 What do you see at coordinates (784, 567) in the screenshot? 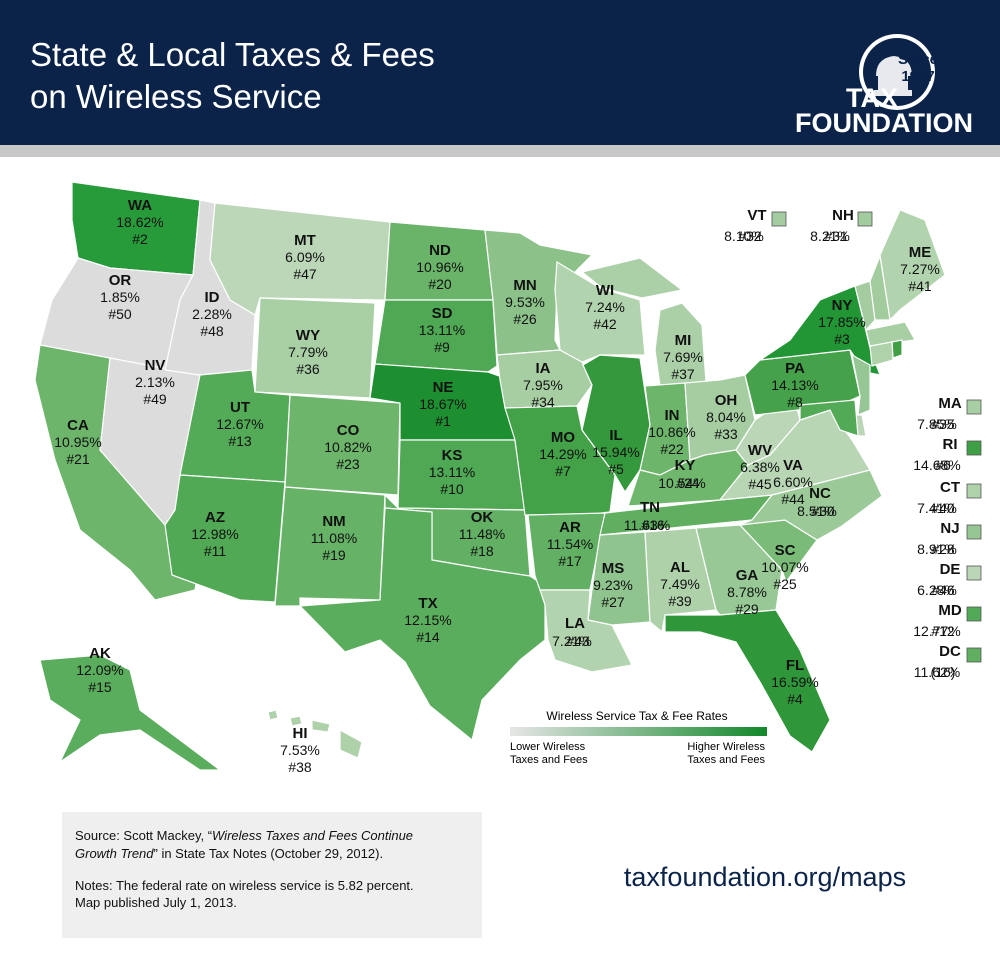
I see `state-rate: 10.07%` at bounding box center [784, 567].